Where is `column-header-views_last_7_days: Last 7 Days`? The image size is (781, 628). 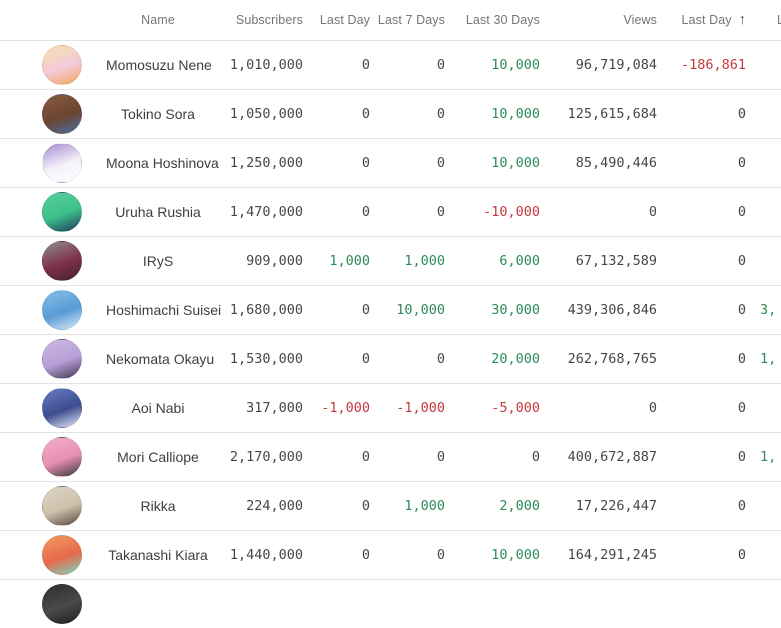 column-header-views_last_7_days: Last 7 Days is located at coordinates (763, 20).